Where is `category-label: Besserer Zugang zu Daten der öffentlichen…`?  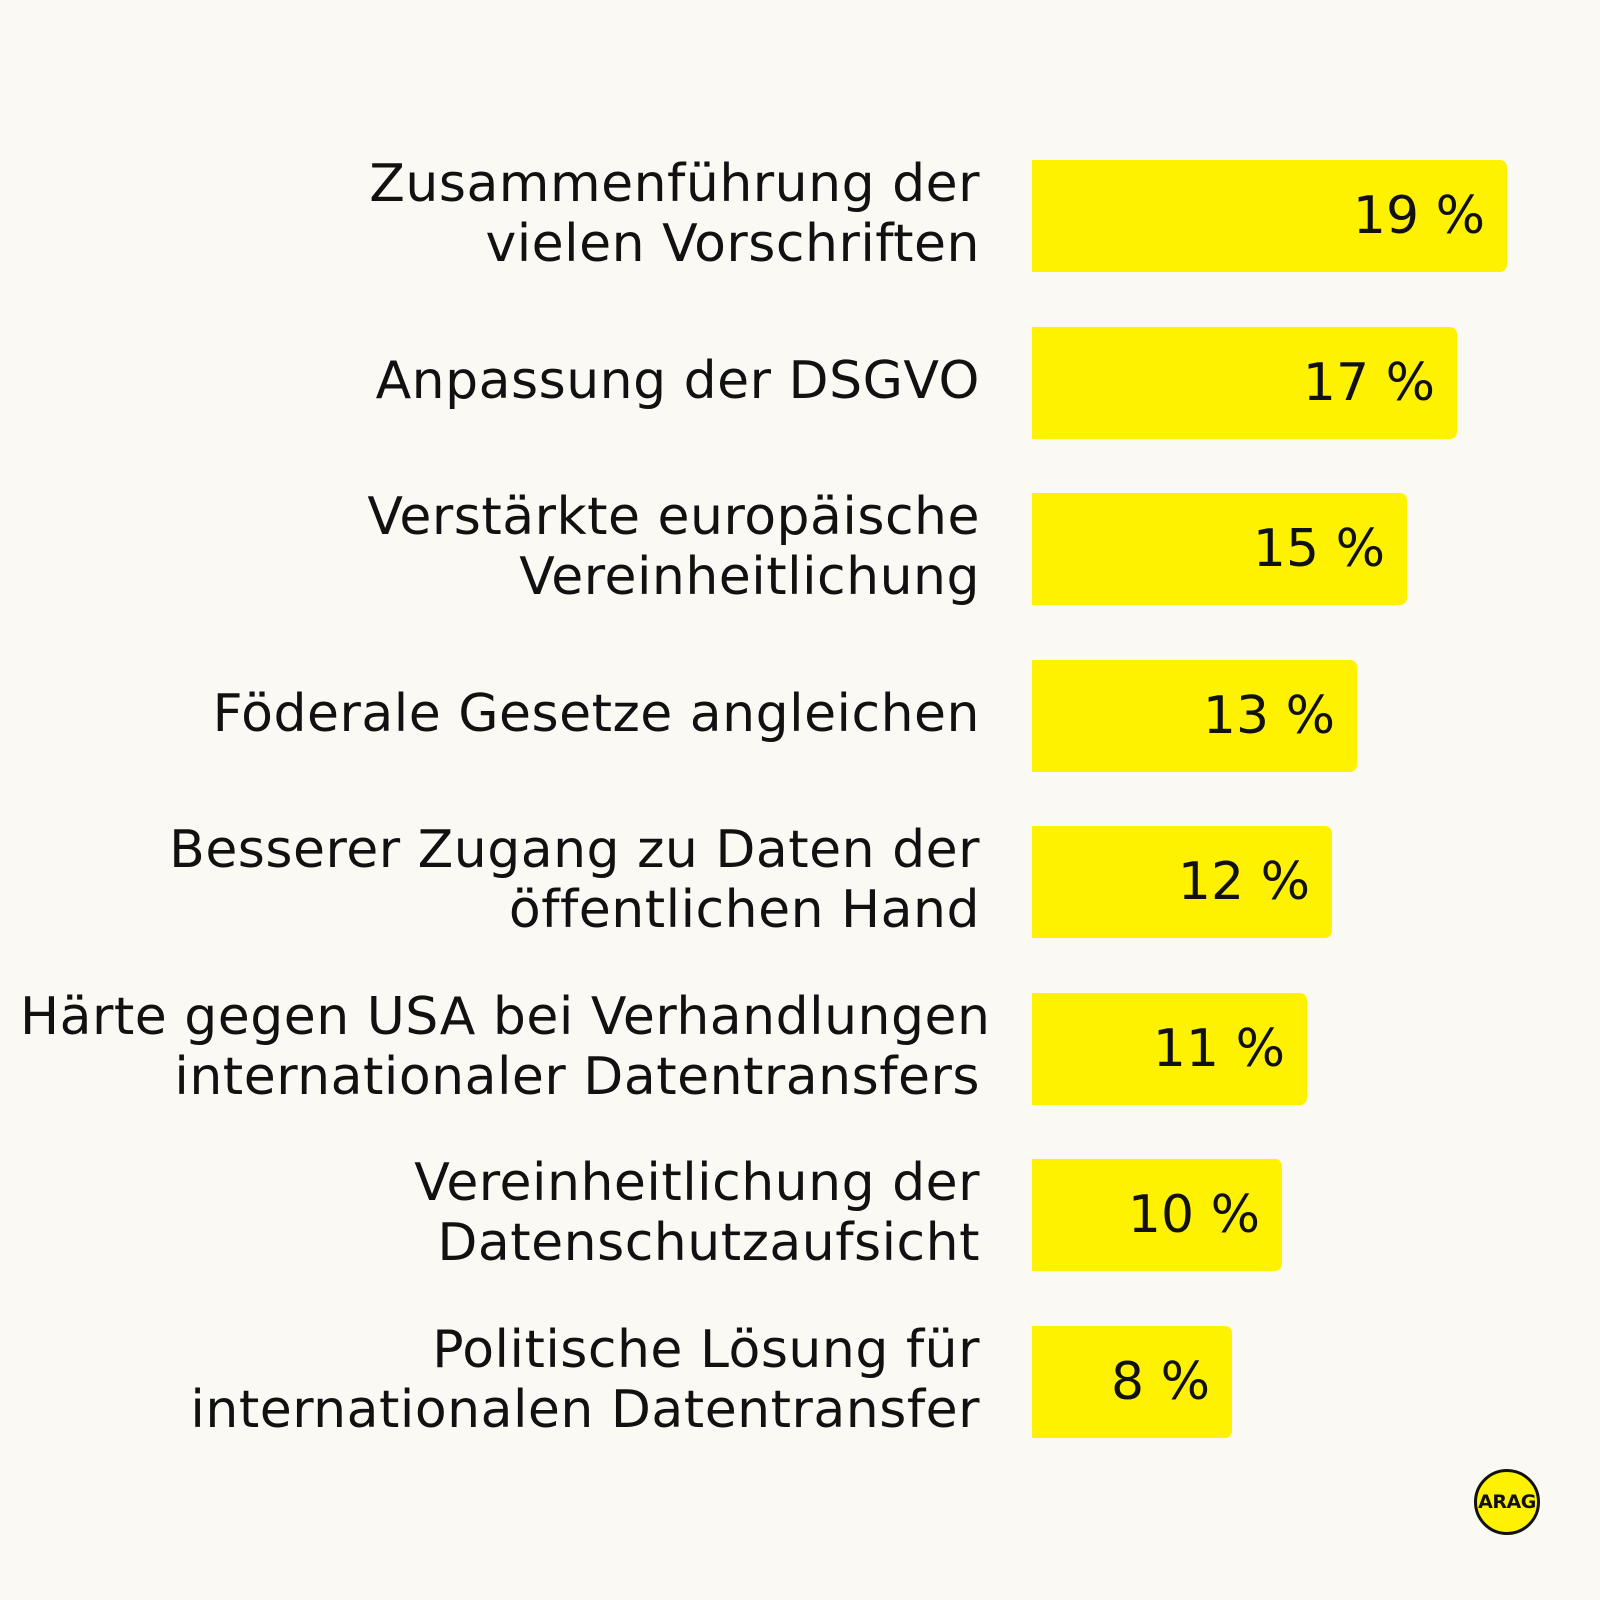
category-label: Besserer Zugang zu Daten der öffentlichen… is located at coordinates (500, 880).